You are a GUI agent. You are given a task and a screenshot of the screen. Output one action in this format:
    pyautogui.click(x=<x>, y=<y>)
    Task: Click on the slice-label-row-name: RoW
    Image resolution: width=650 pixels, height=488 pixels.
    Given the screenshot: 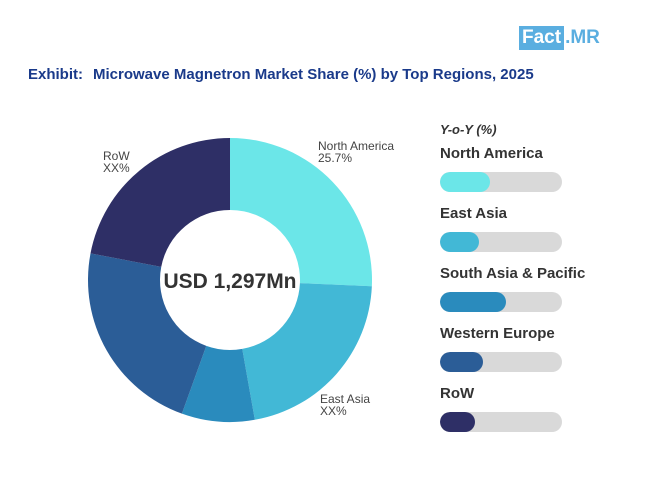 What is the action you would take?
    pyautogui.click(x=116, y=156)
    